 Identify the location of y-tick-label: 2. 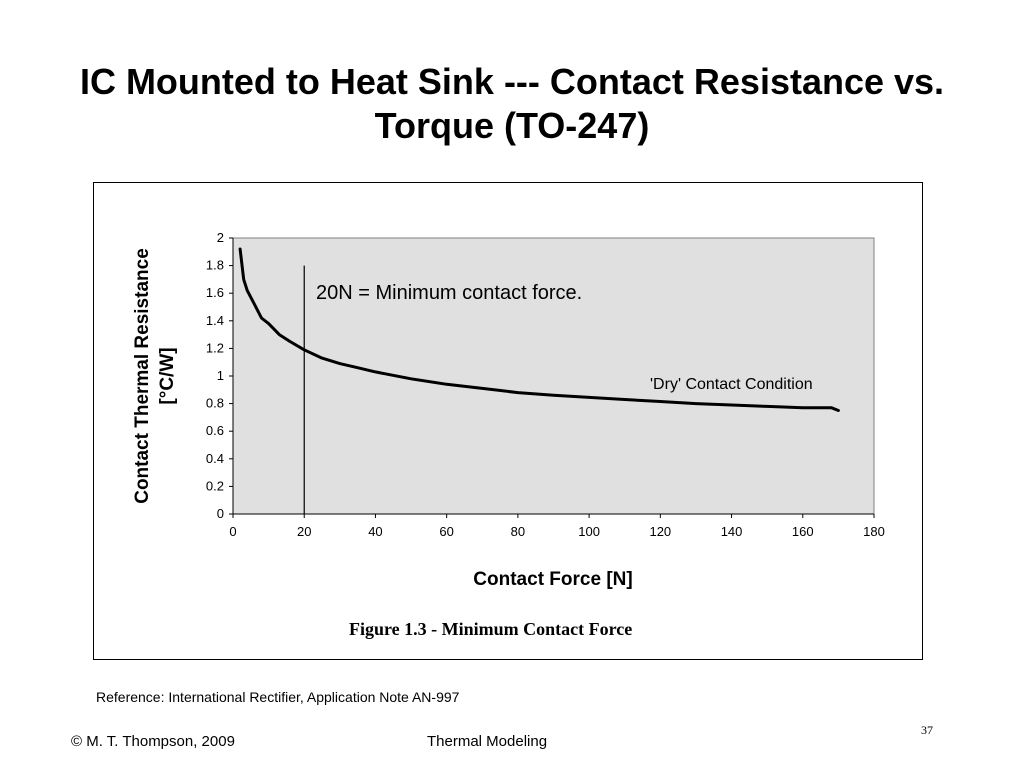
(220, 237).